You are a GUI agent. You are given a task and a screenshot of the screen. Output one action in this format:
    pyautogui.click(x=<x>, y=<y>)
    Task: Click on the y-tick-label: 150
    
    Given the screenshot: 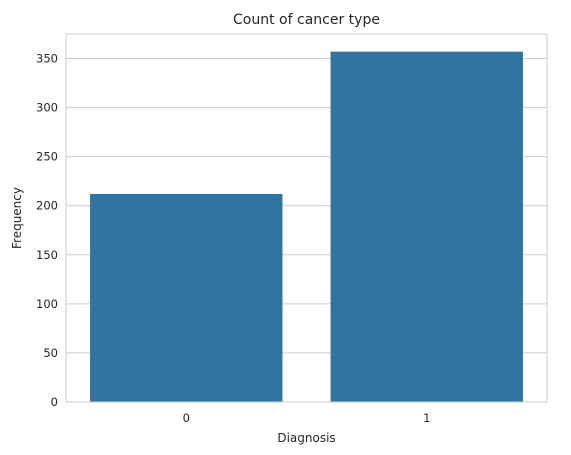 What is the action you would take?
    pyautogui.click(x=47, y=255)
    